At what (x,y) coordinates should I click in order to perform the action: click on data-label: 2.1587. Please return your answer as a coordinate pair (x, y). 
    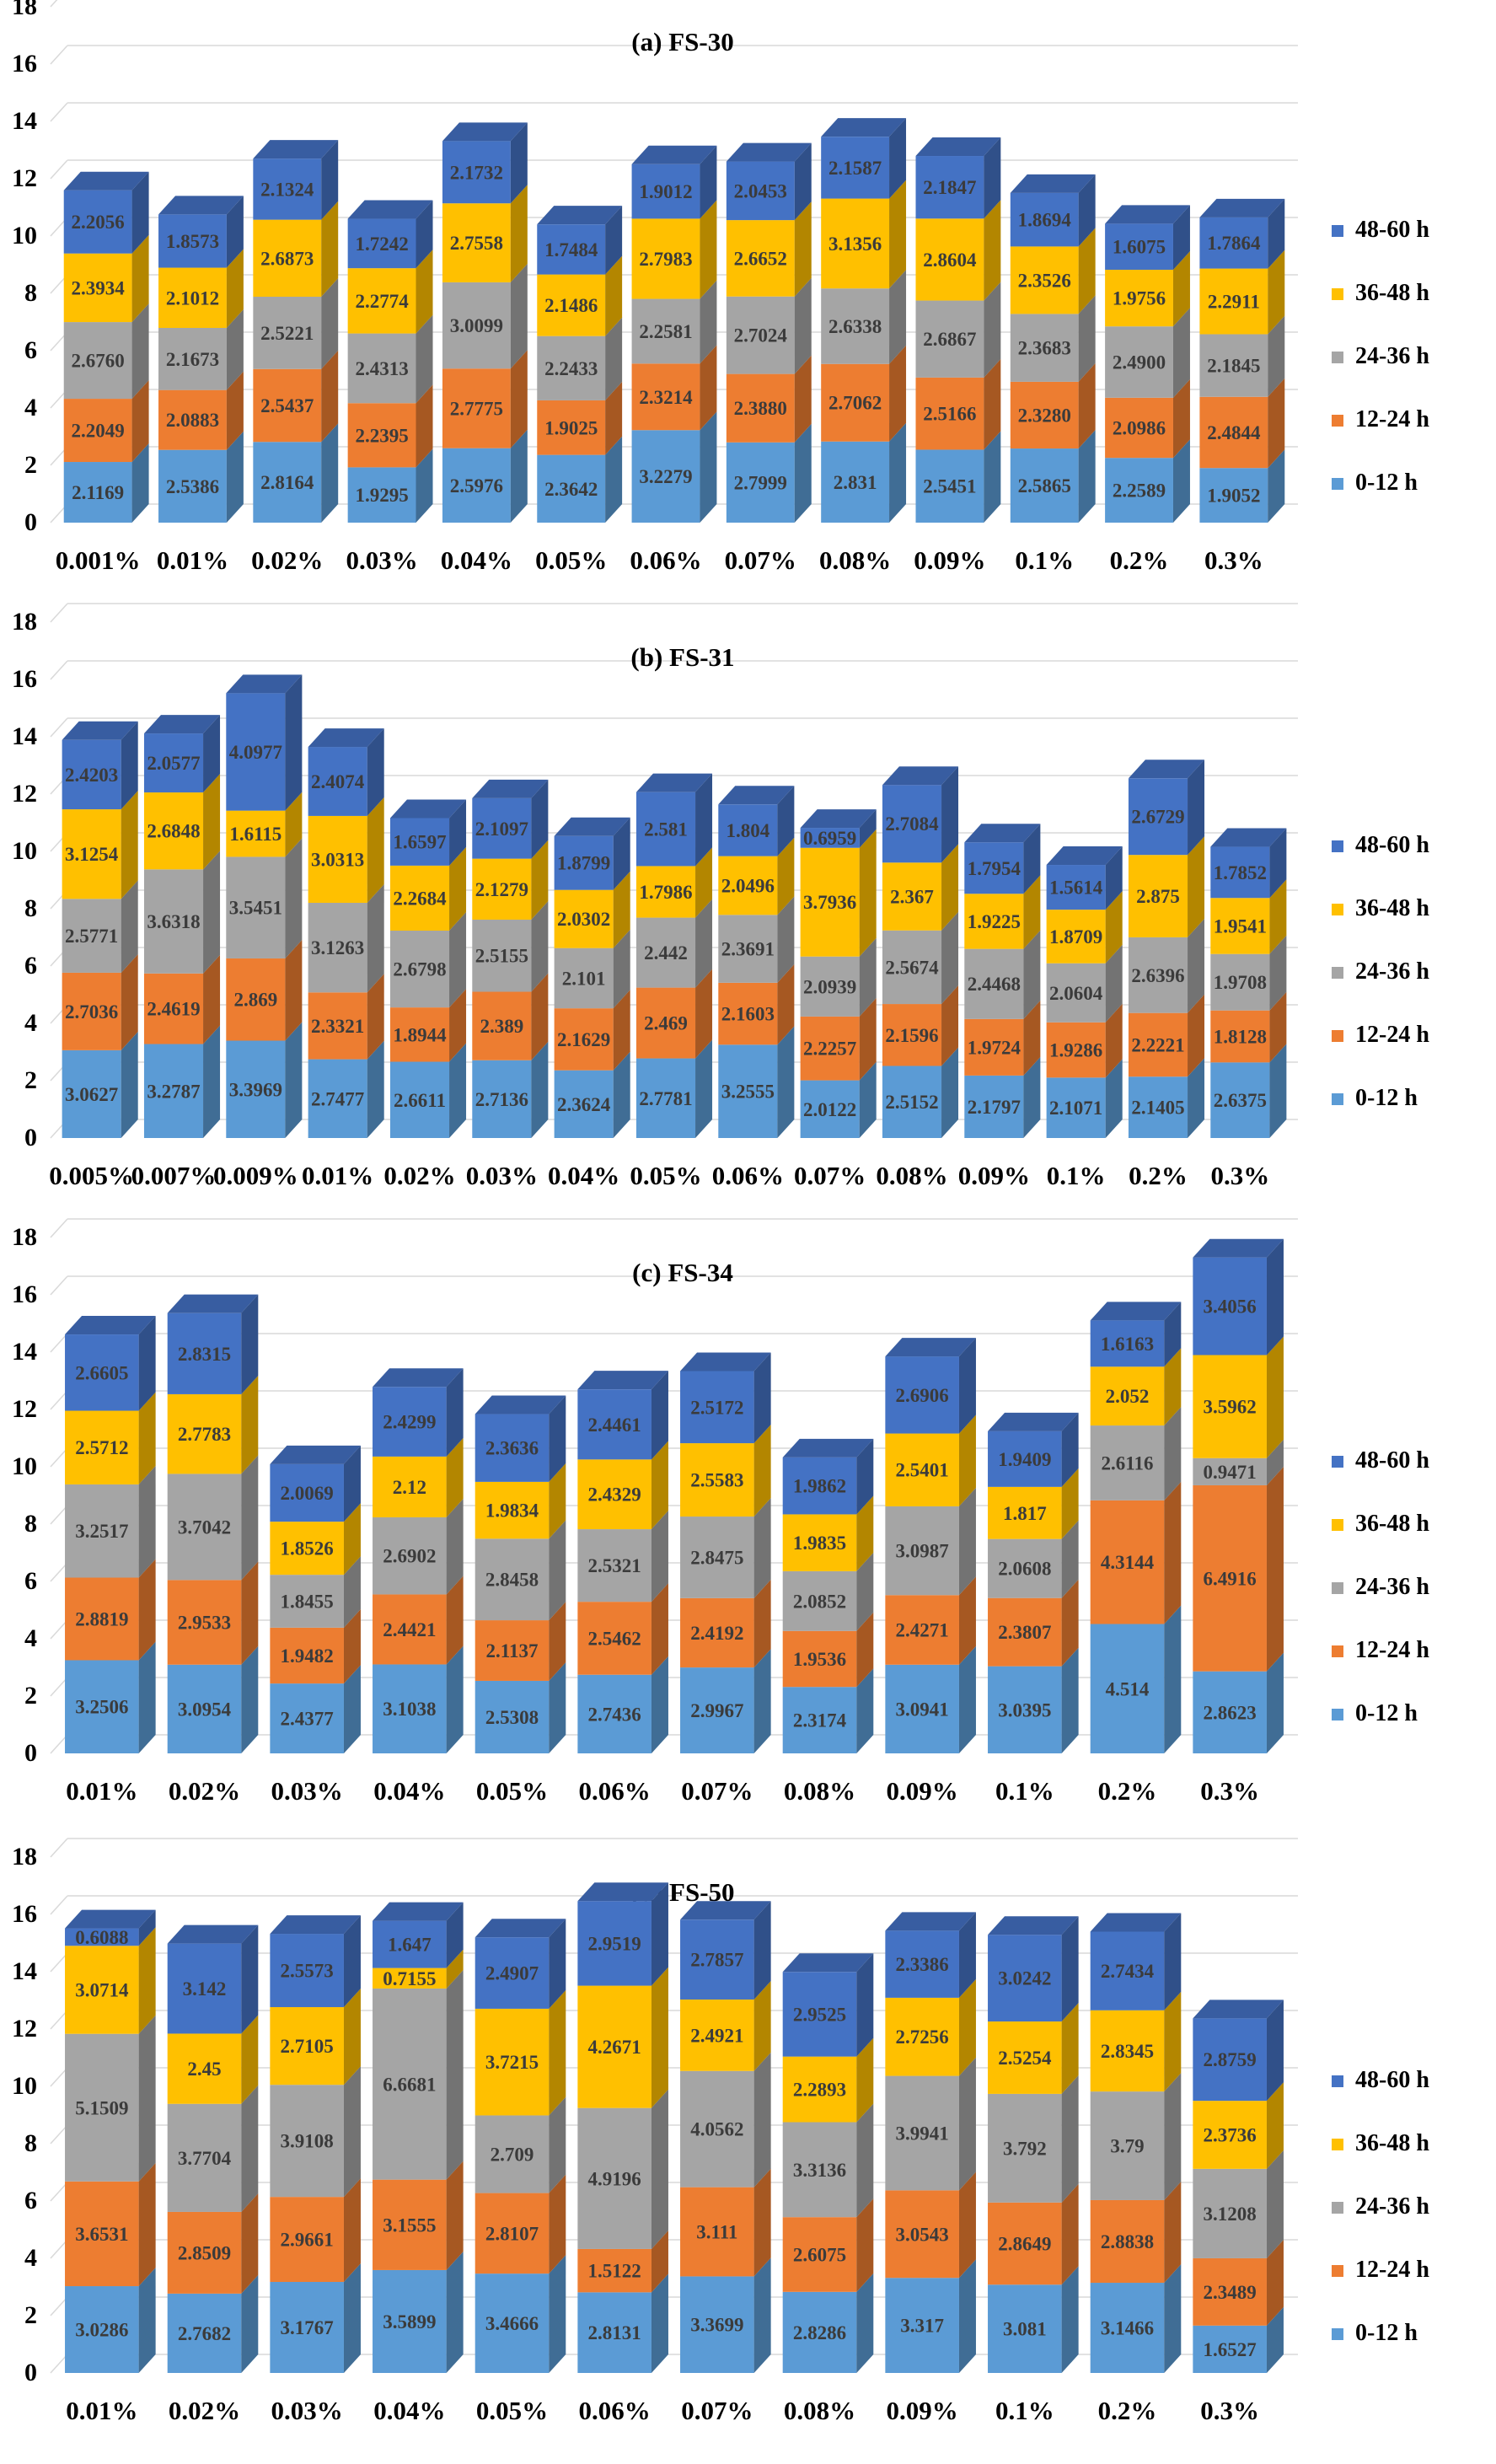
    Looking at the image, I should click on (855, 168).